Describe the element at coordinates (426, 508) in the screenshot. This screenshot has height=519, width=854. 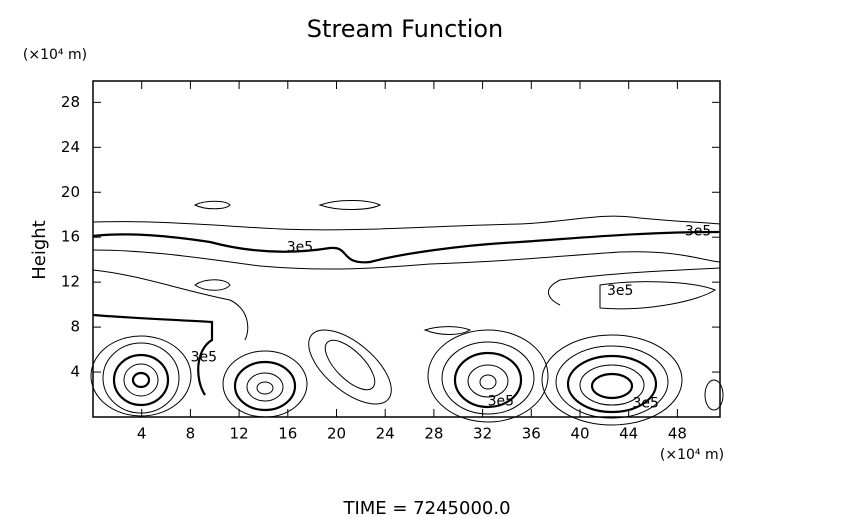
I see `footer: TIME = 7245000.0` at that location.